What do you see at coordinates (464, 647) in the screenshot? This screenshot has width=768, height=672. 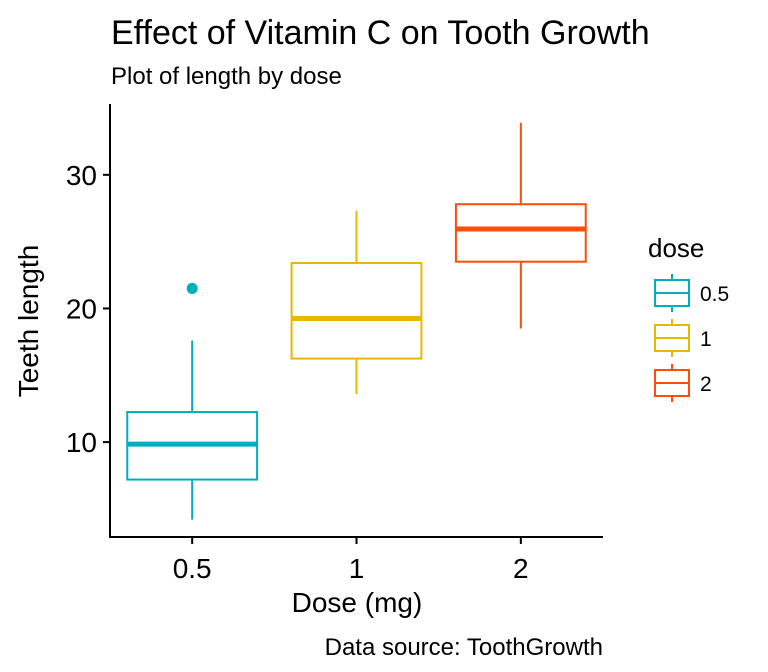 I see `chart-caption: Data source: ToothGrowth` at bounding box center [464, 647].